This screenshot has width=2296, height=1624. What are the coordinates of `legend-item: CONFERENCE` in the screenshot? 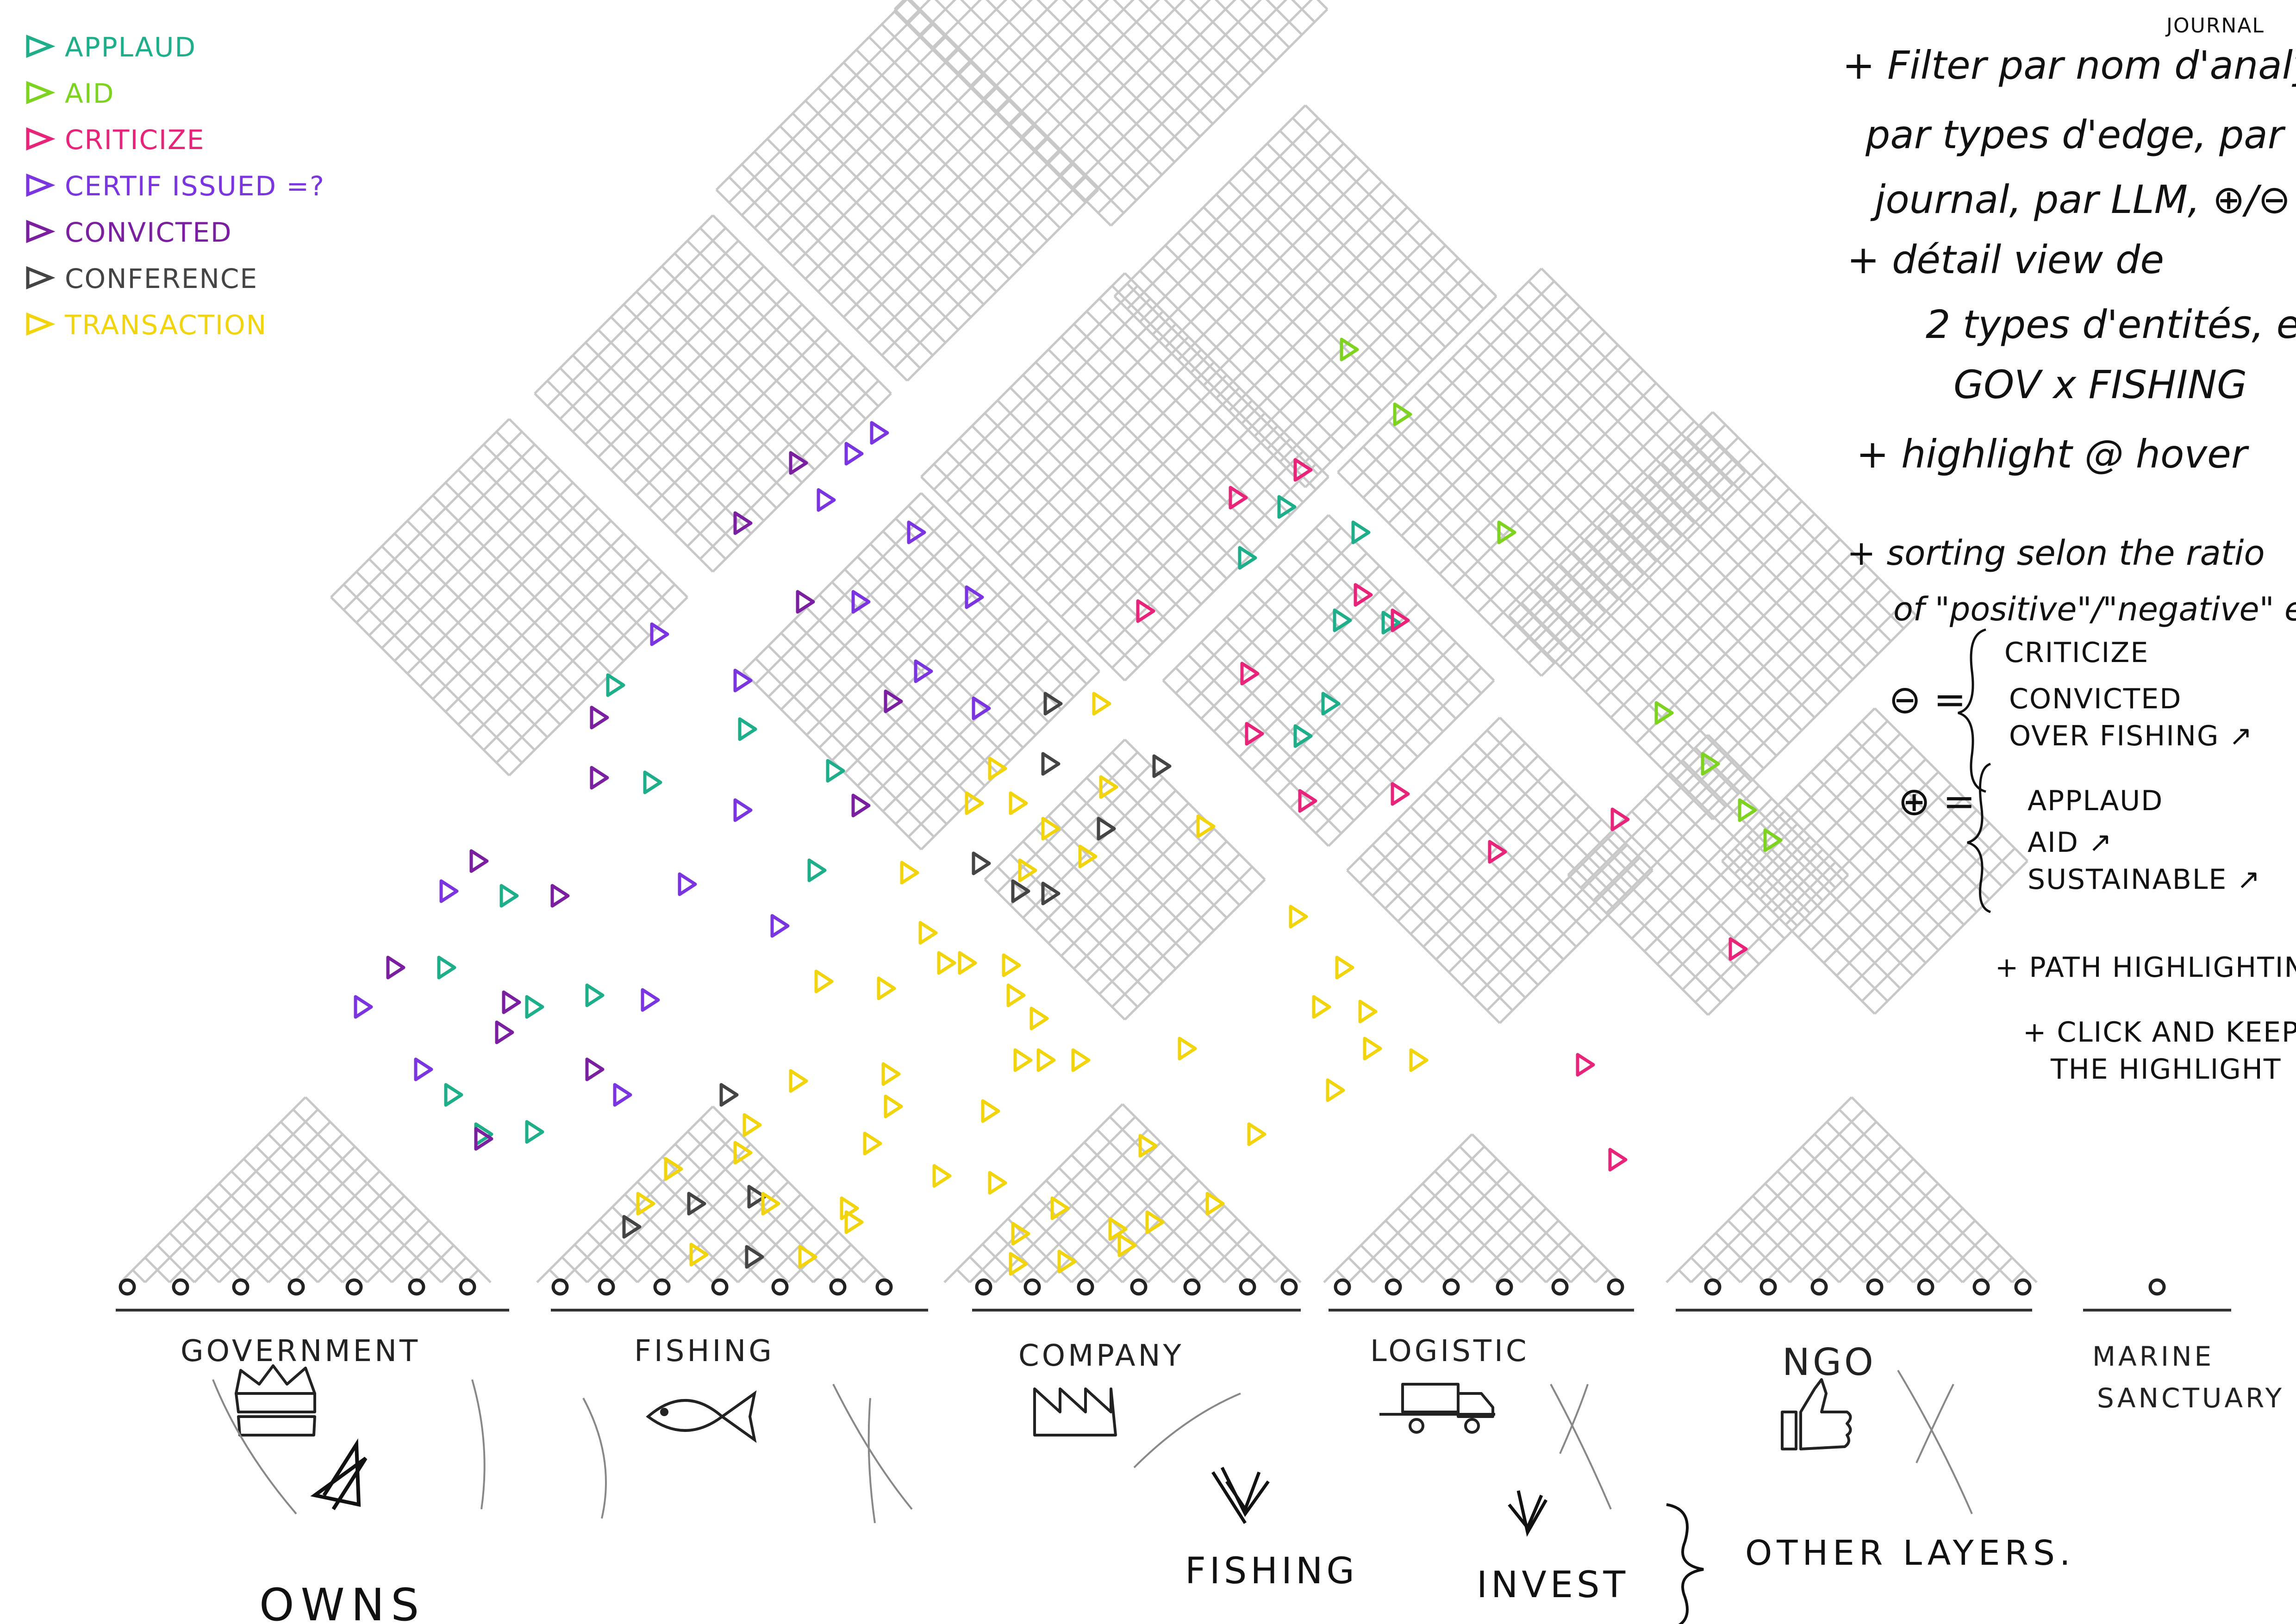 It's located at (141, 278).